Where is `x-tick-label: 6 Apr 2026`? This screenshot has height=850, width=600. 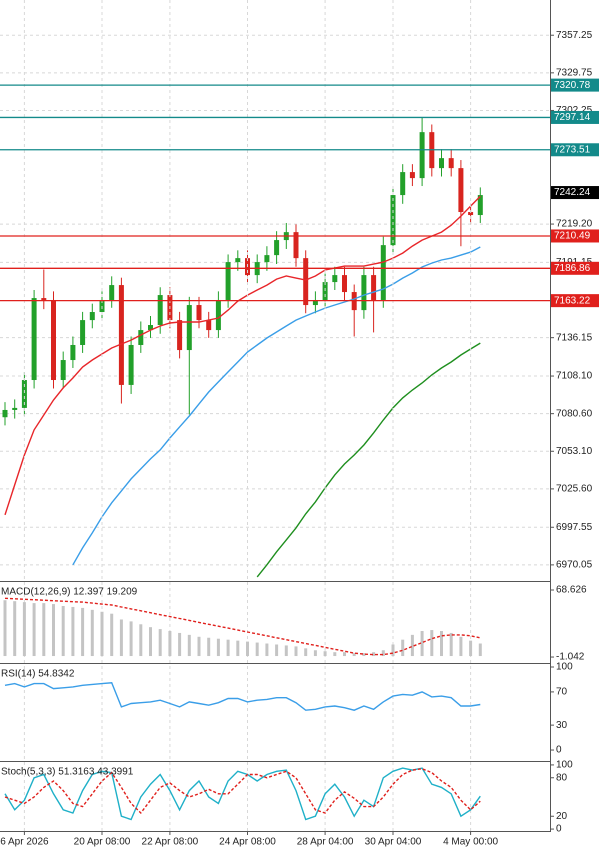
x-tick-label: 6 Apr 2026 is located at coordinates (24, 842).